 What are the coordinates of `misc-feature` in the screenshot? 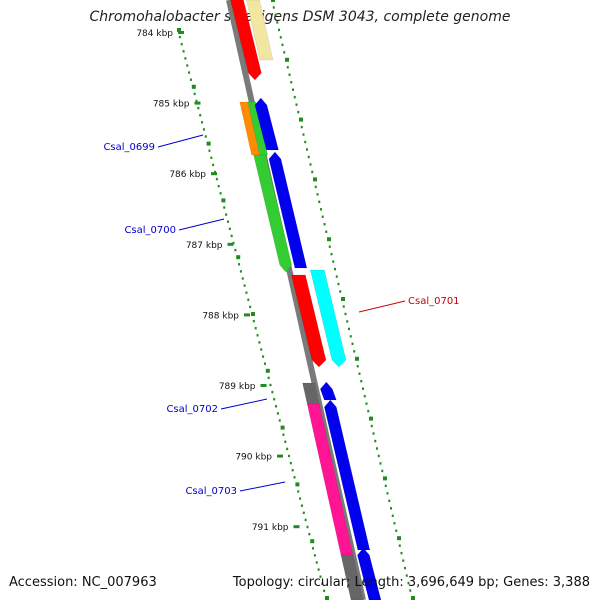 It's located at (260, 30).